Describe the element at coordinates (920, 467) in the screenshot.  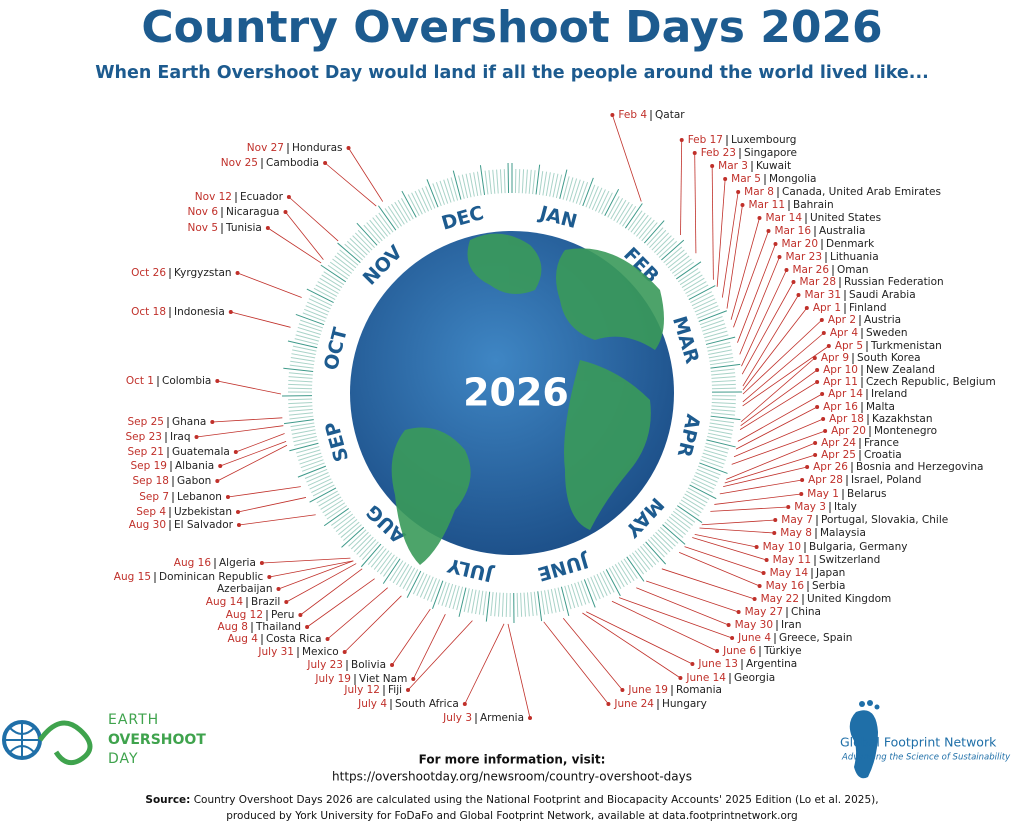
I see `entry-country: Bosnia and Herzegovina` at that location.